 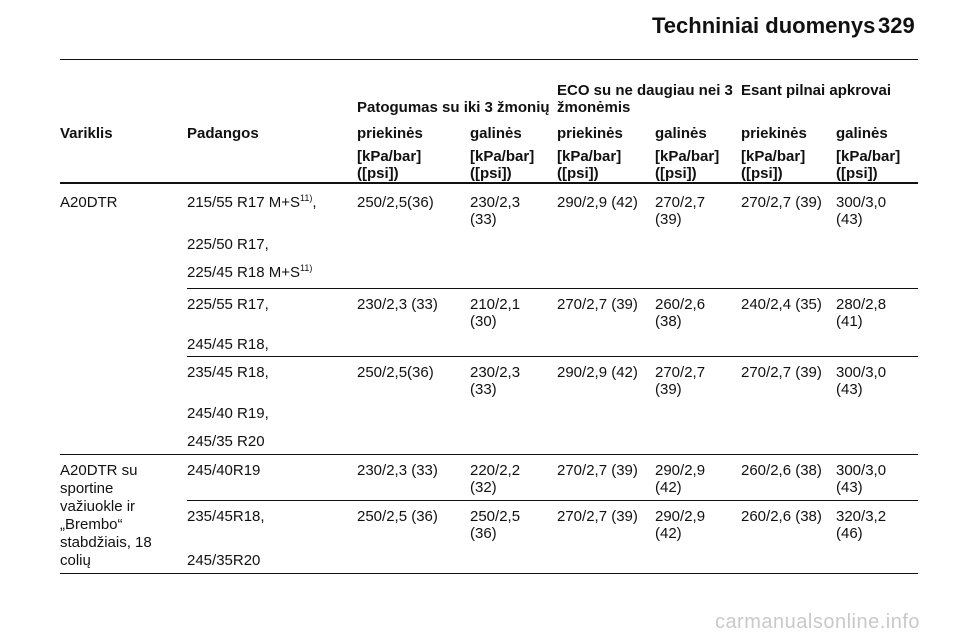 What do you see at coordinates (228, 304) in the screenshot?
I see `tyre-size: 225/55 R17,` at bounding box center [228, 304].